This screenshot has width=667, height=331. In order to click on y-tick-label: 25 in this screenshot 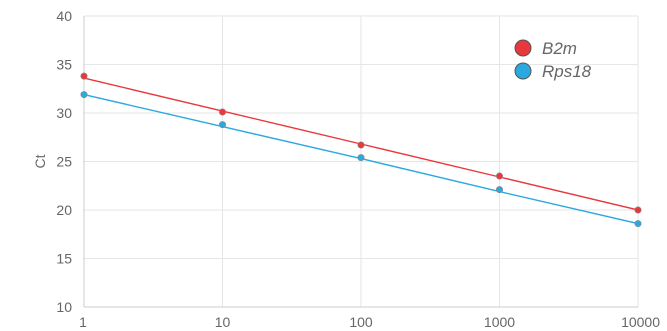, I will do `click(64, 162)`.